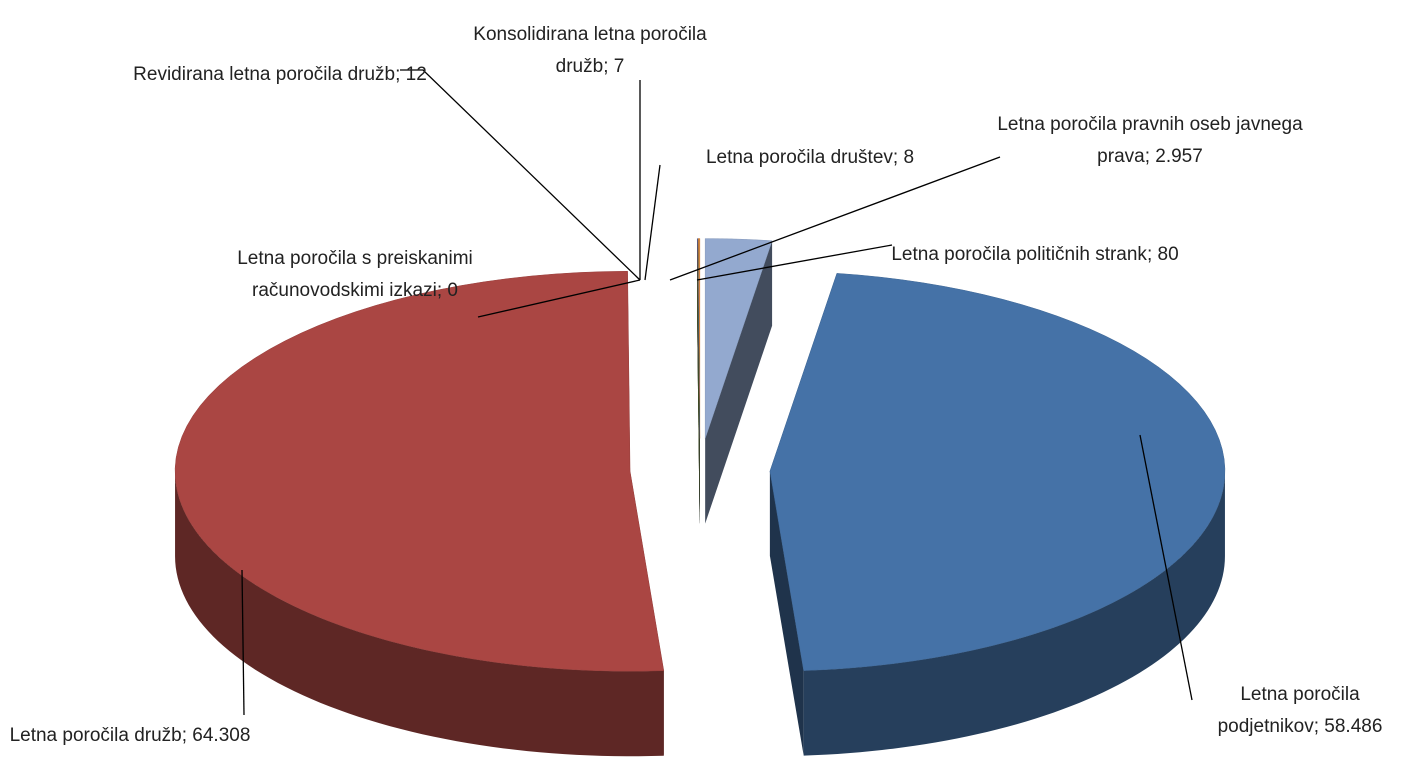 The height and width of the screenshot is (762, 1406). What do you see at coordinates (909, 157) in the screenshot?
I see `value: 8` at bounding box center [909, 157].